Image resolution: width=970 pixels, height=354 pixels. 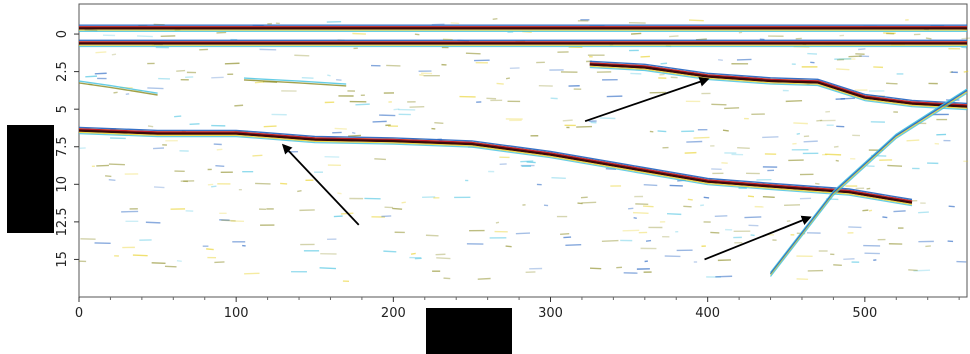 What do you see at coordinates (393, 313) in the screenshot?
I see `x-tick-label: 200` at bounding box center [393, 313].